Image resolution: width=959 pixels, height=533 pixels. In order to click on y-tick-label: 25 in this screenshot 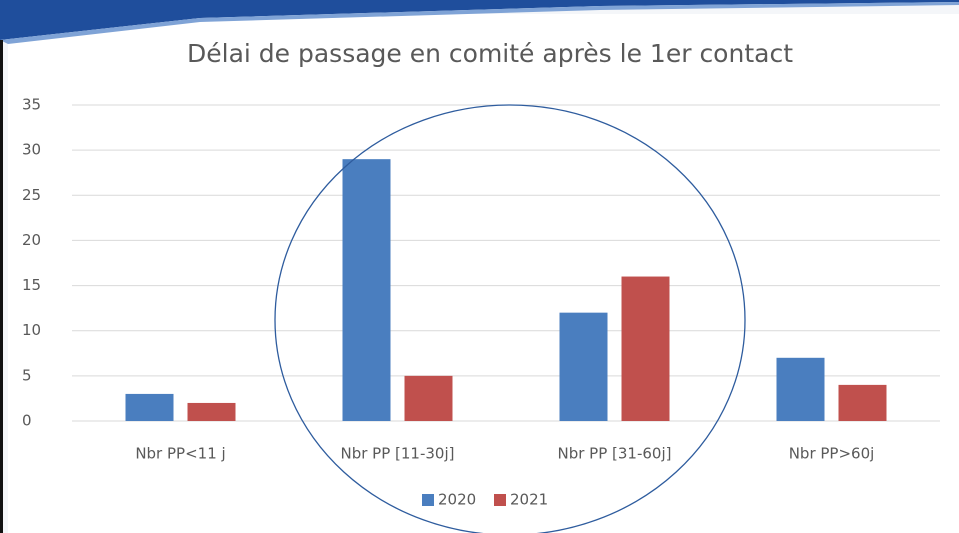, I will do `click(31, 195)`.